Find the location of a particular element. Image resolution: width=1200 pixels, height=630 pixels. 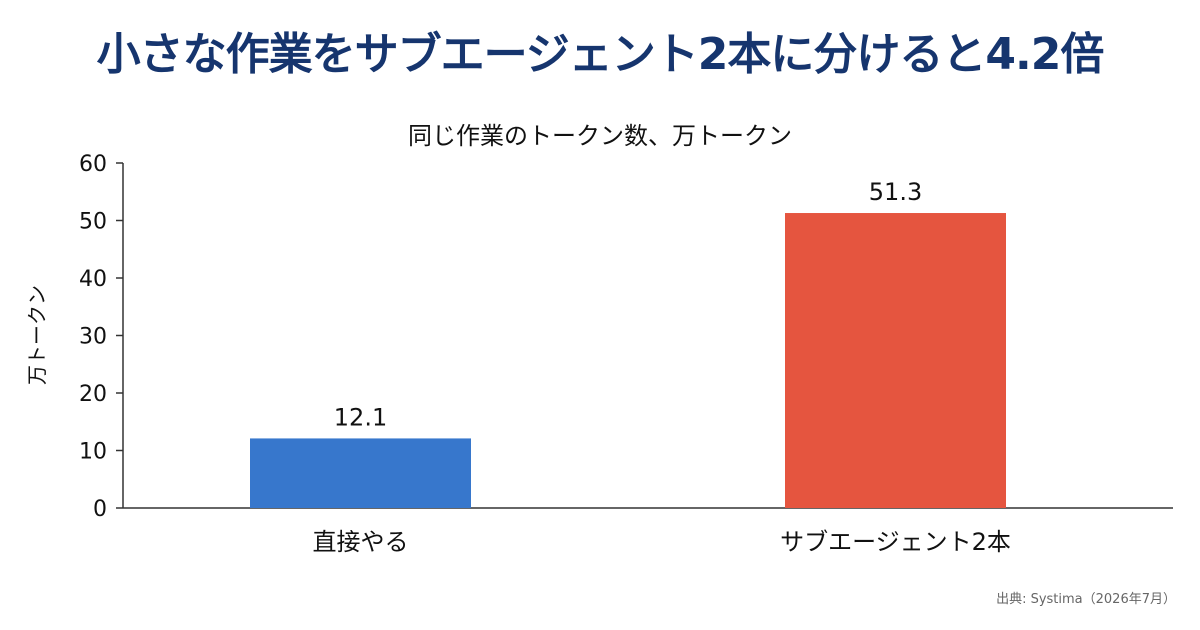

y-tick-label: 20 is located at coordinates (93, 394).